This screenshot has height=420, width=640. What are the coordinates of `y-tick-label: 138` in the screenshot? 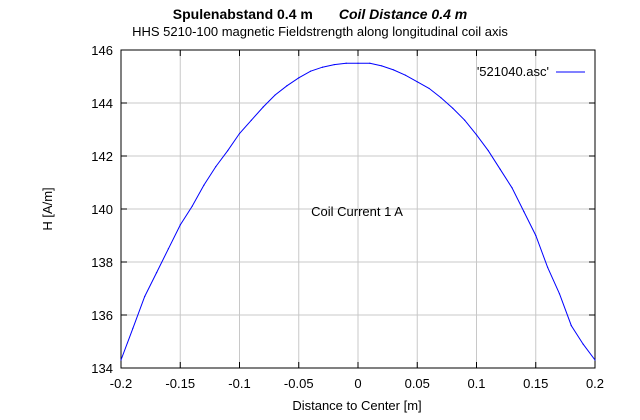 It's located at (102, 262).